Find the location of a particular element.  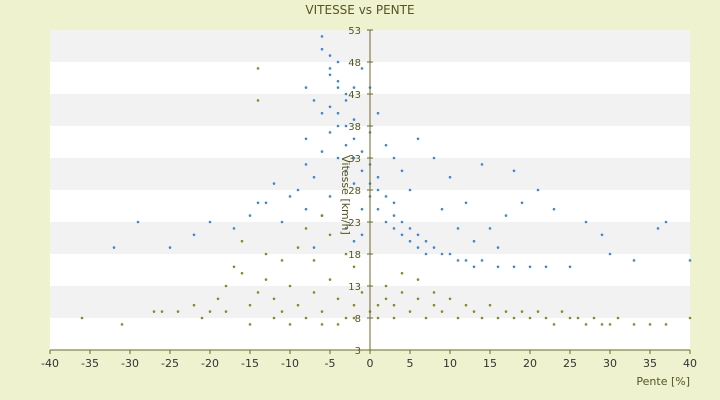

x-tick-label: 0 is located at coordinates (370, 363).